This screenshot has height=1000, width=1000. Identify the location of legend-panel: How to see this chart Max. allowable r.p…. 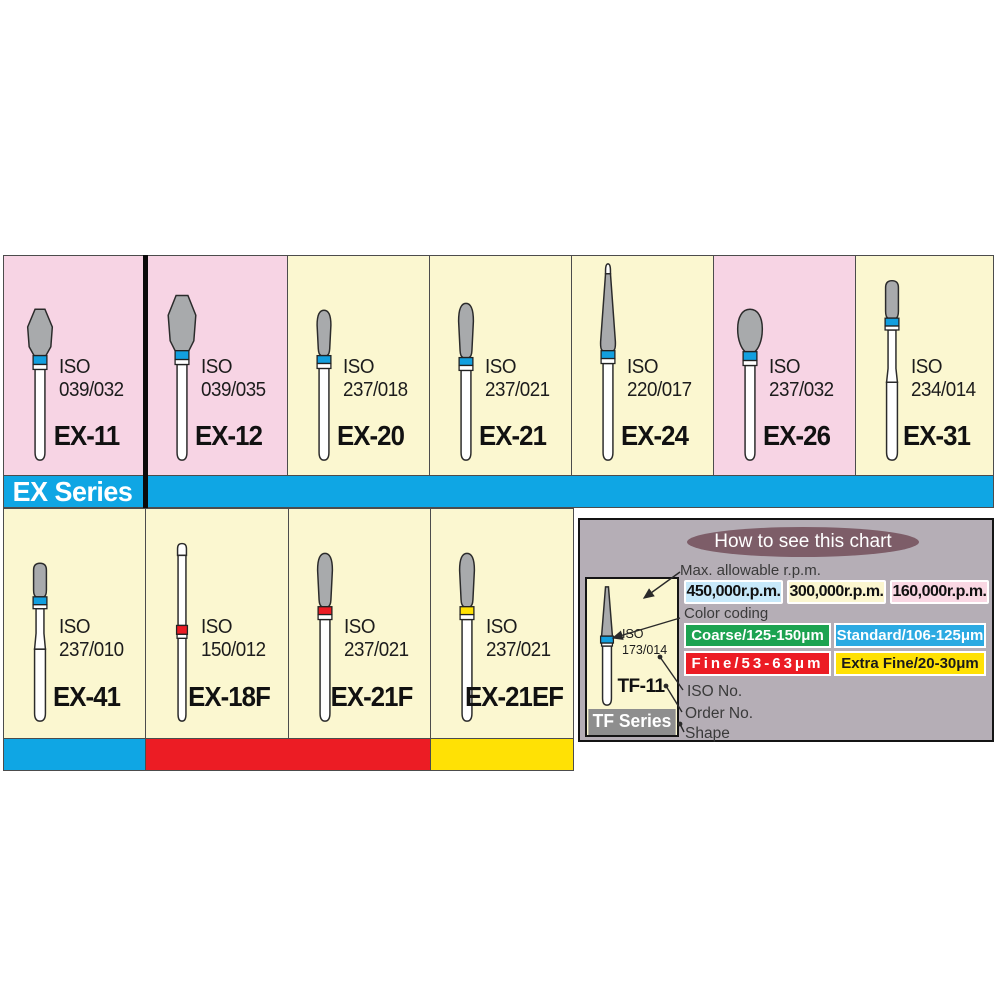
(786, 630).